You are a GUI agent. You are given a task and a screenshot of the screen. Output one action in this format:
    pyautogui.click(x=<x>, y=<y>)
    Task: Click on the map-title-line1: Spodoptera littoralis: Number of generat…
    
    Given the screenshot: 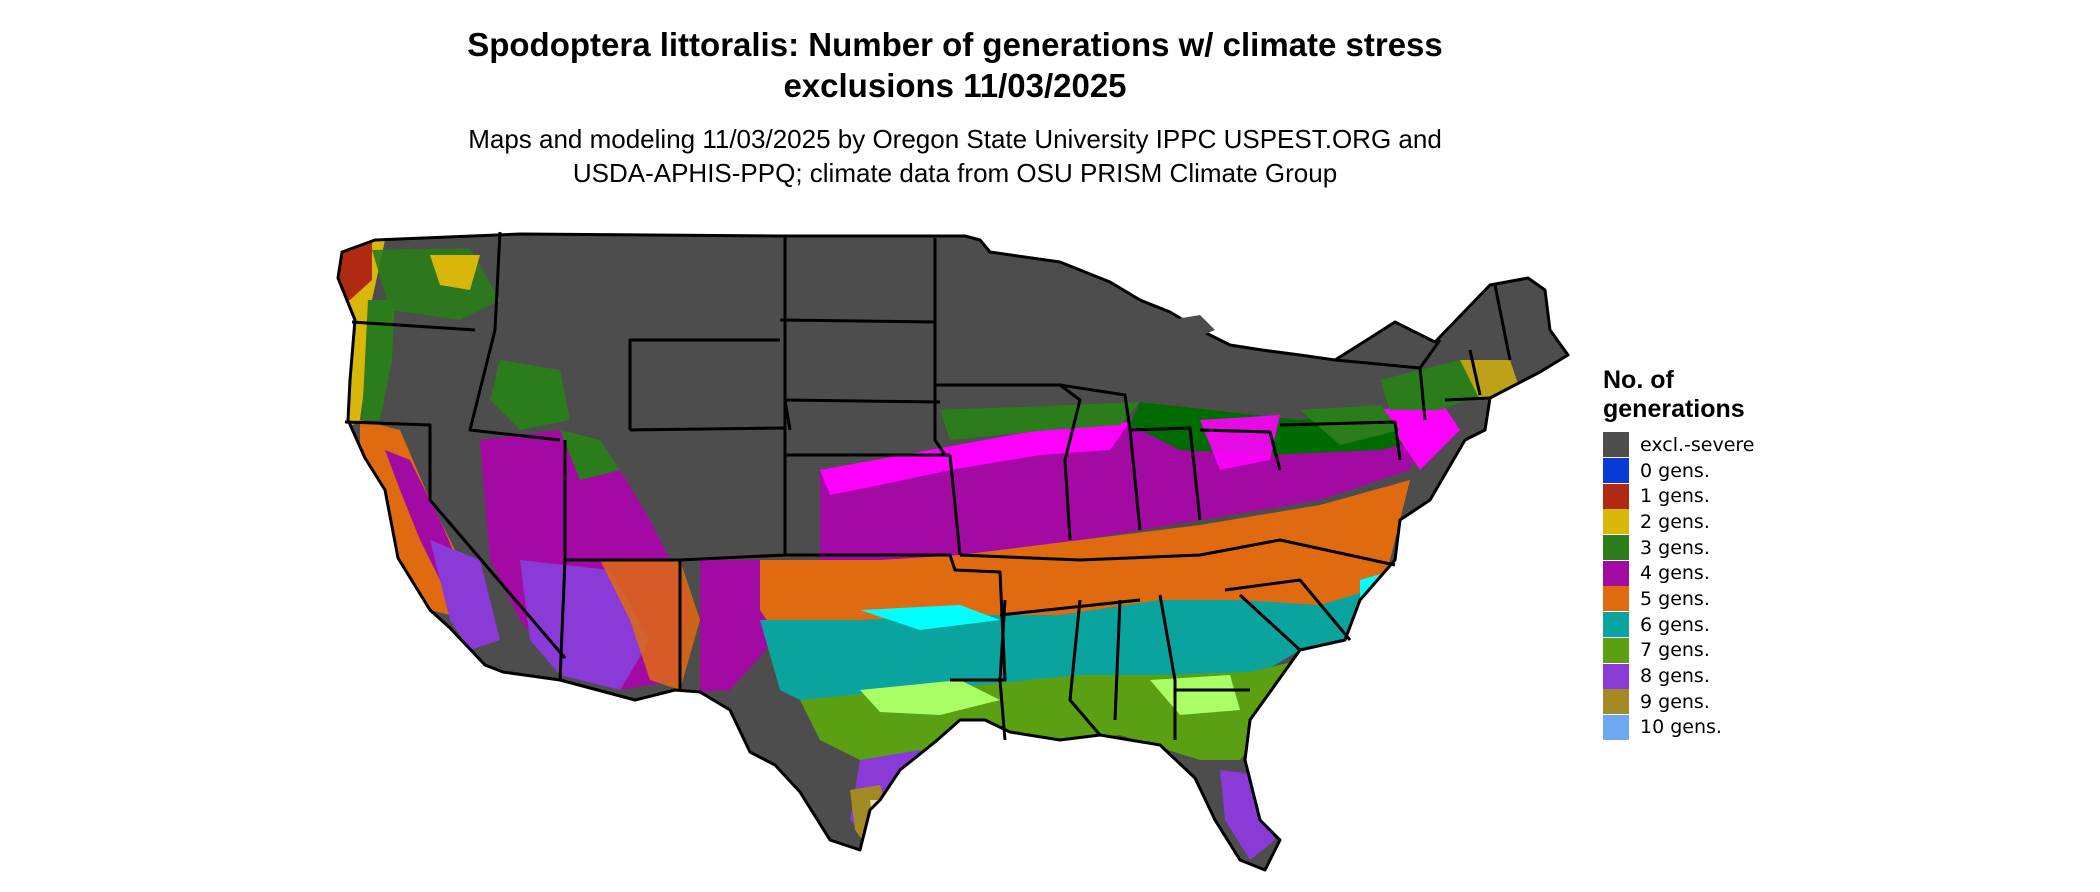 What is the action you would take?
    pyautogui.click(x=955, y=44)
    